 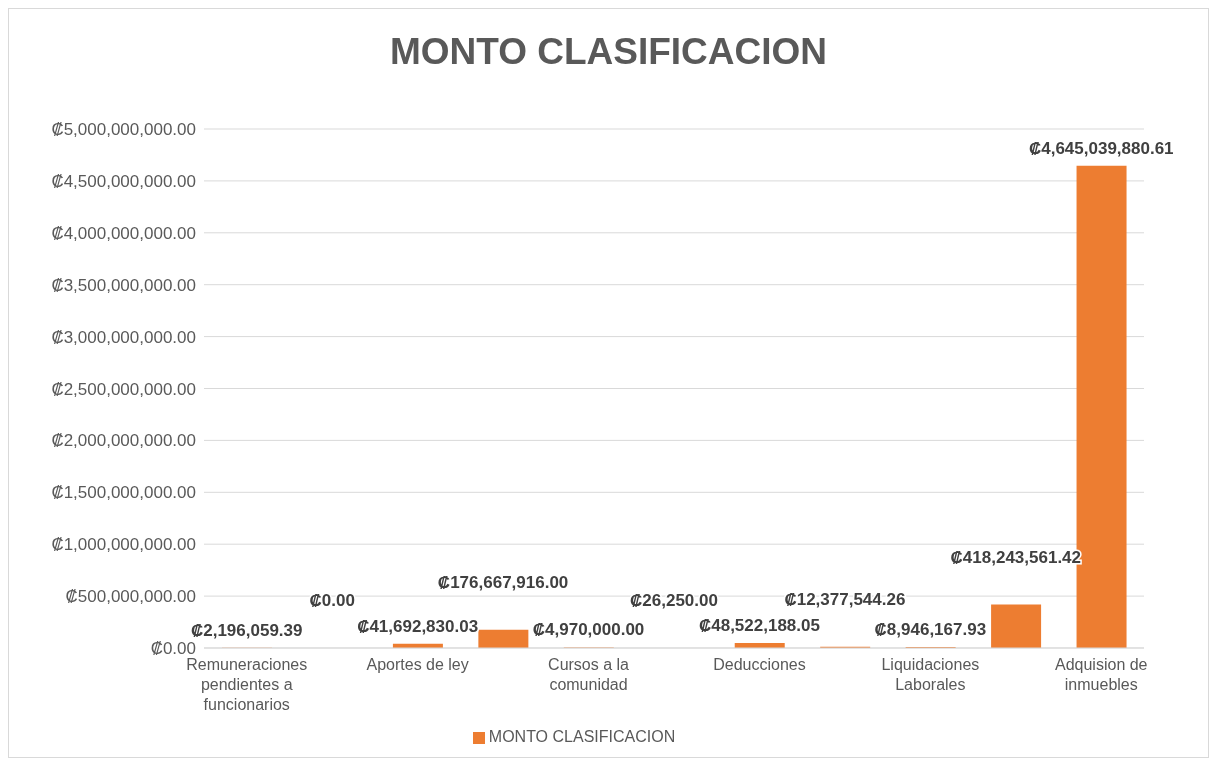 I want to click on y-tick-label: ₡3,500,000,000.00, so click(x=123, y=285).